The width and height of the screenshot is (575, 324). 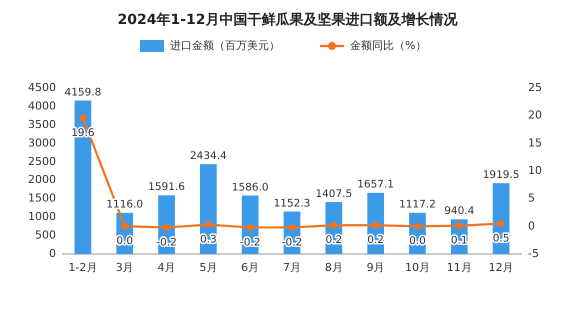 What do you see at coordinates (375, 184) in the screenshot?
I see `data-label: 1657.1` at bounding box center [375, 184].